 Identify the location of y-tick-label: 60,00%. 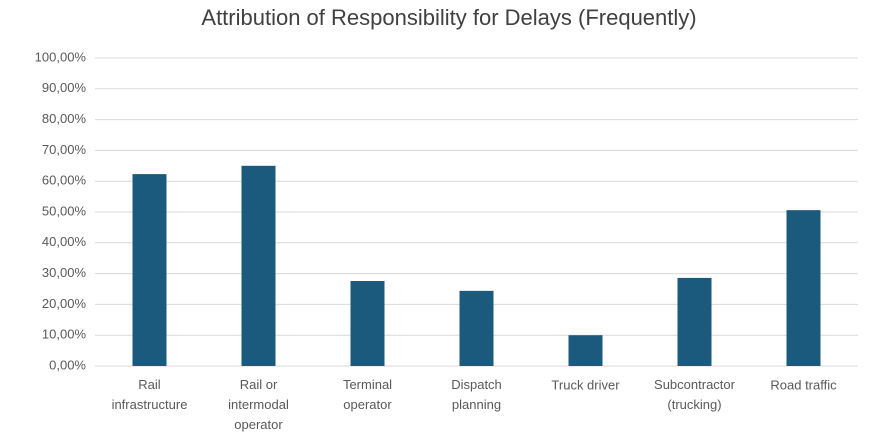
(64, 180).